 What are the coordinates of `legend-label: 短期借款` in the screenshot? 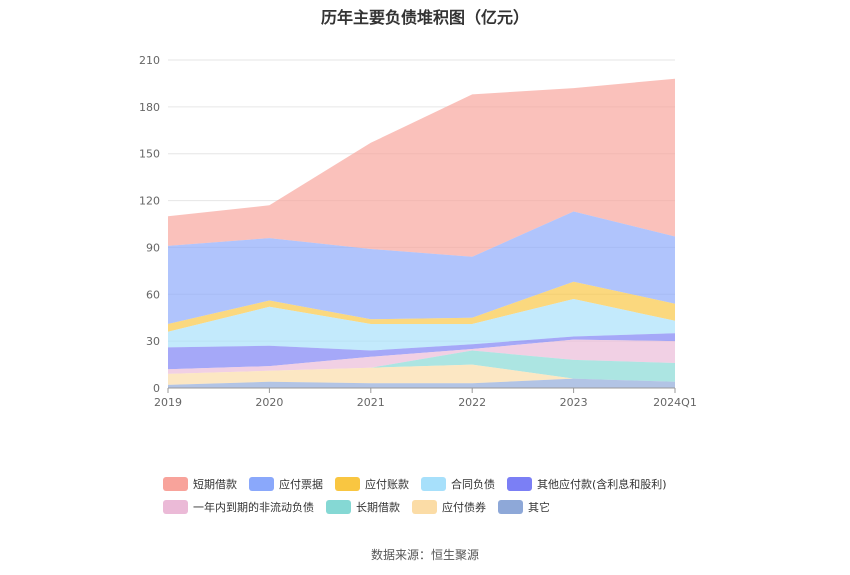 It's located at (215, 484).